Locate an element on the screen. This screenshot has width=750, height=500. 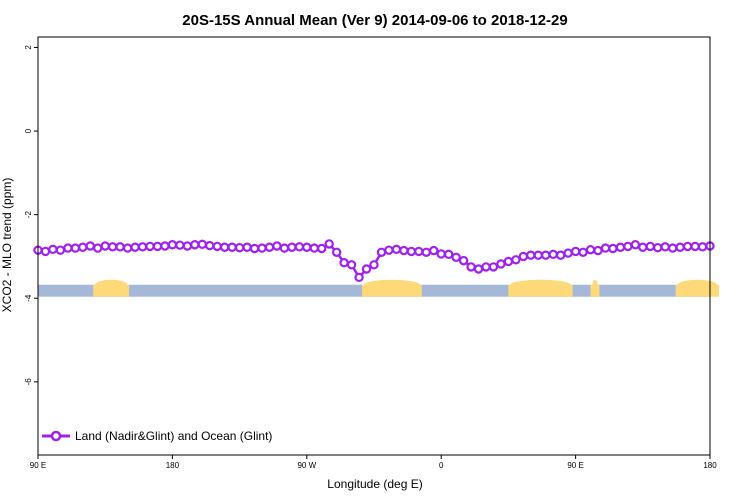
surface-type-band is located at coordinates (378, 288).